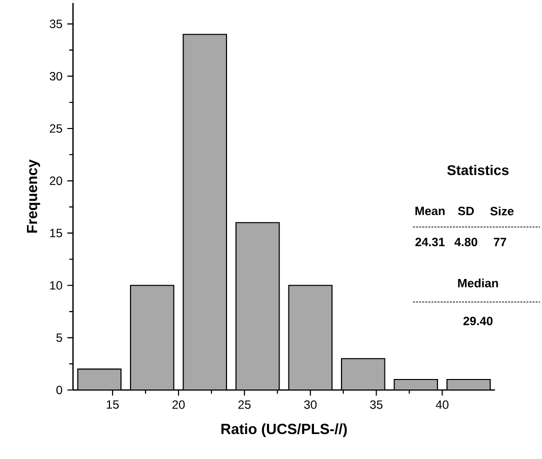 The image size is (542, 459). Describe the element at coordinates (478, 283) in the screenshot. I see `annotation: Median` at that location.